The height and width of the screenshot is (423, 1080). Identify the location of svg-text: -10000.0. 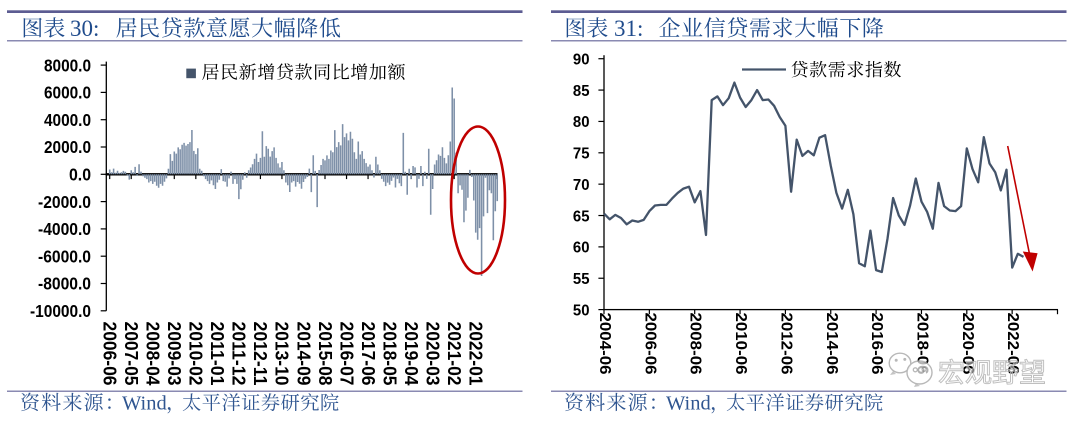
(60, 311).